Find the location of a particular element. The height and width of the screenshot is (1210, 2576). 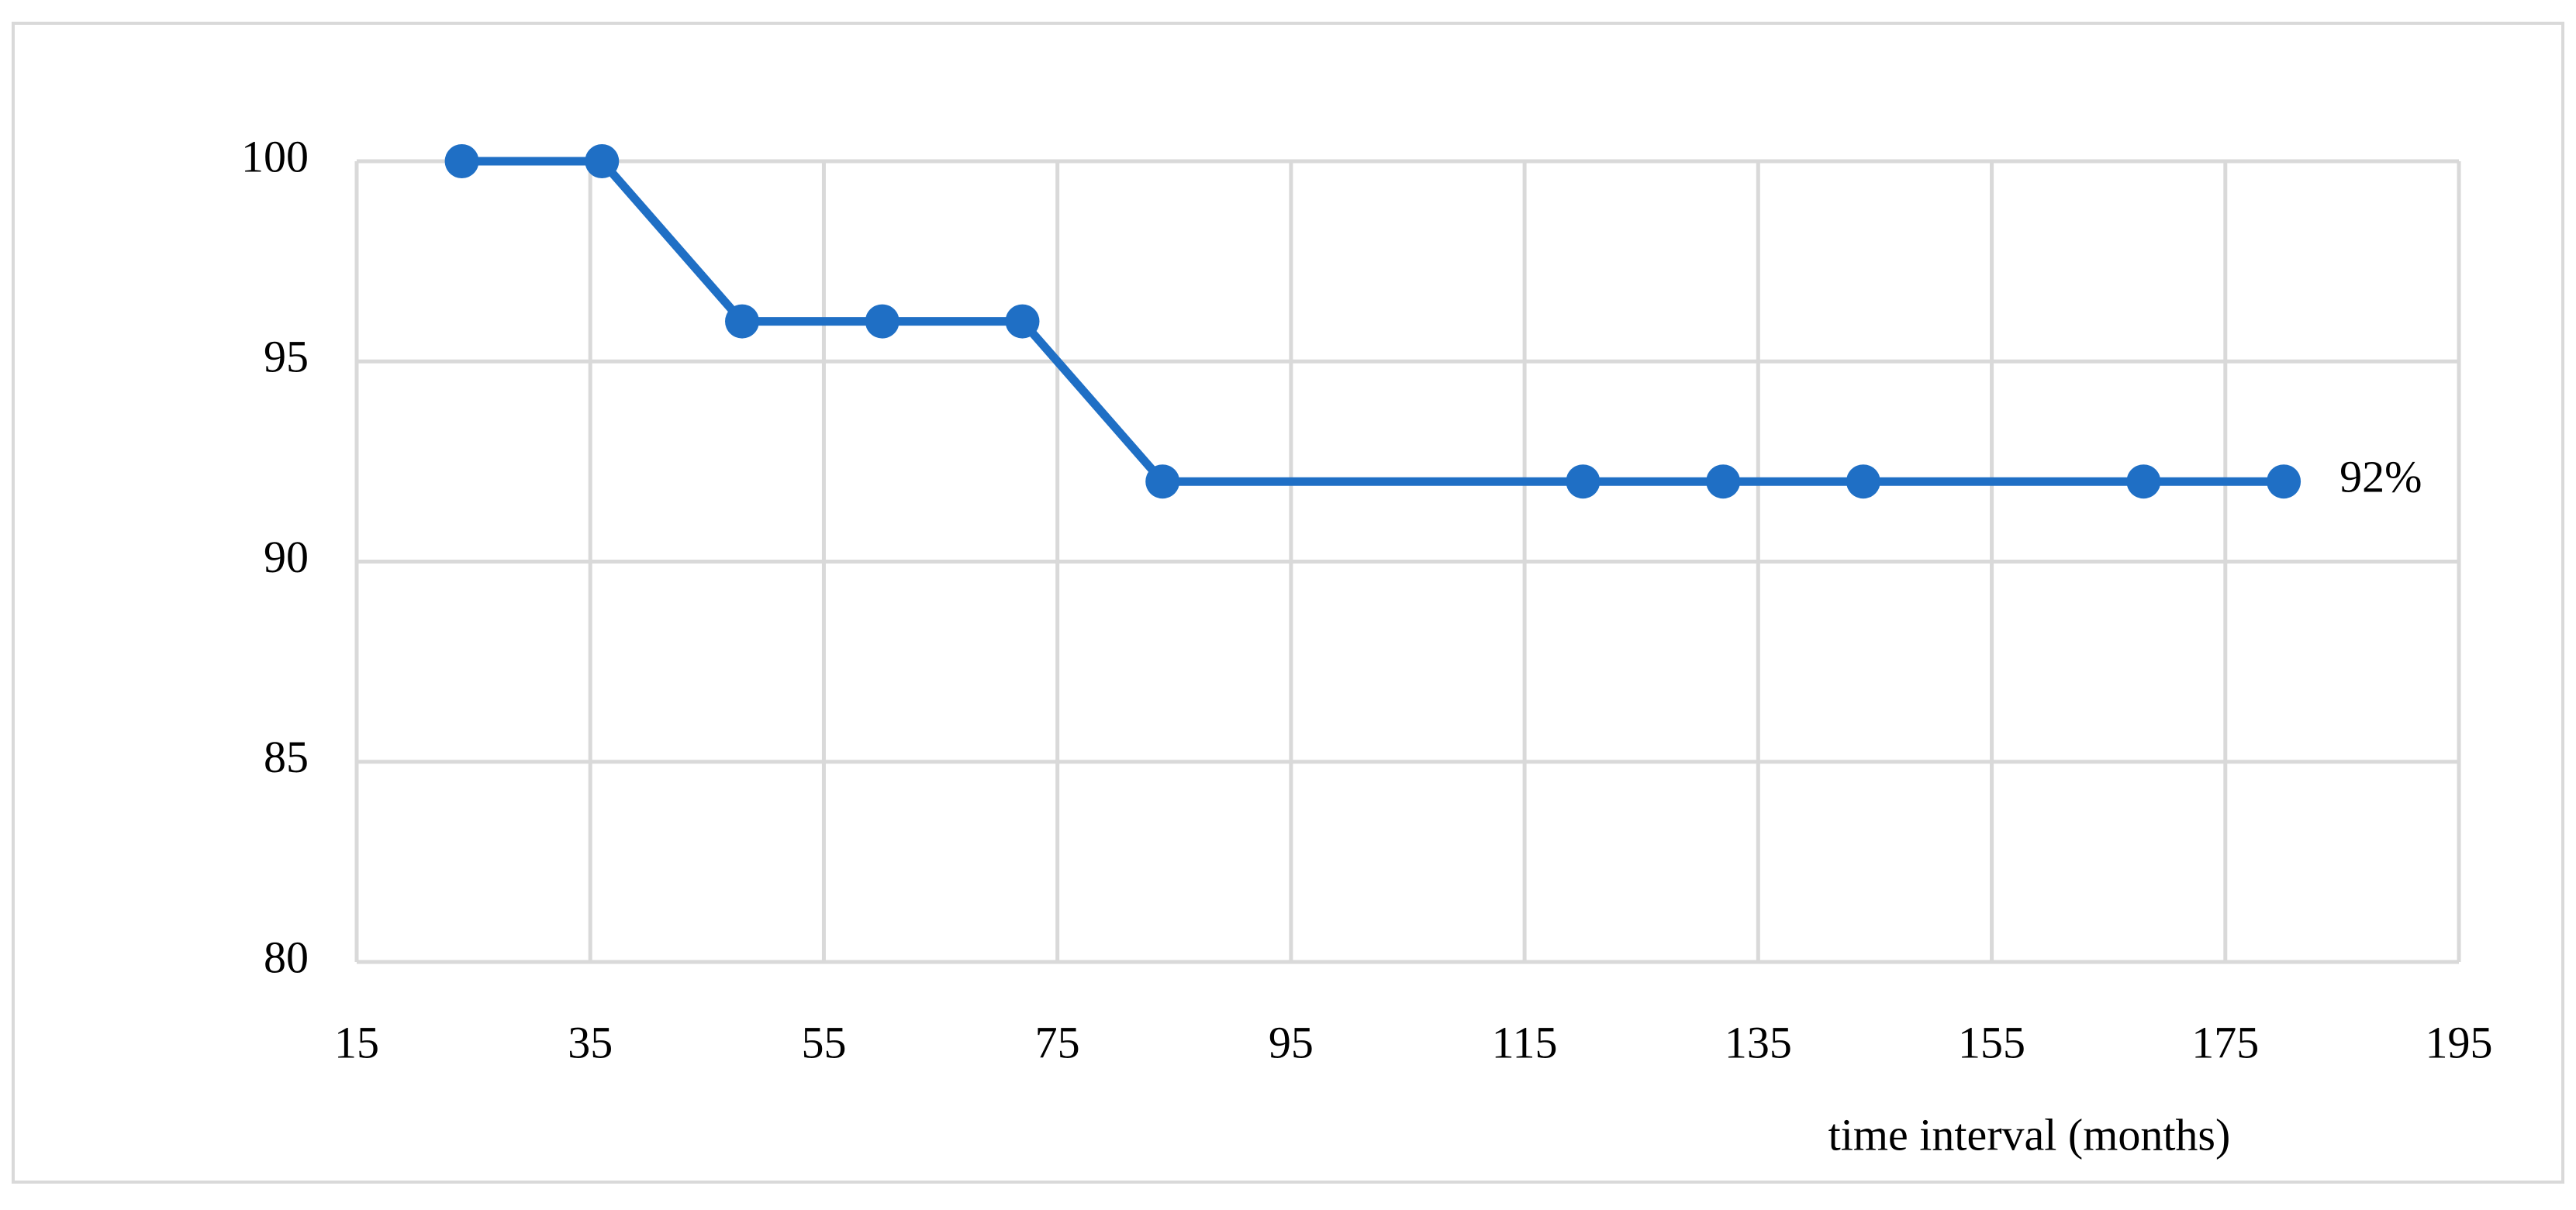

y-tick-label: 85 is located at coordinates (286, 757).